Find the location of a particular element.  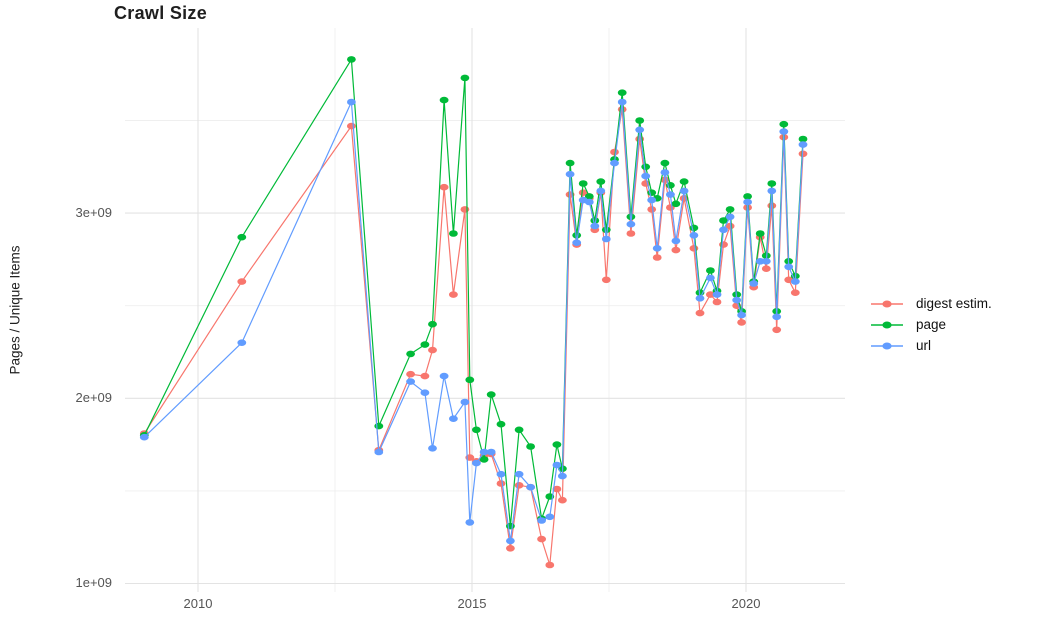

chart-title: Crawl Size is located at coordinates (161, 13).